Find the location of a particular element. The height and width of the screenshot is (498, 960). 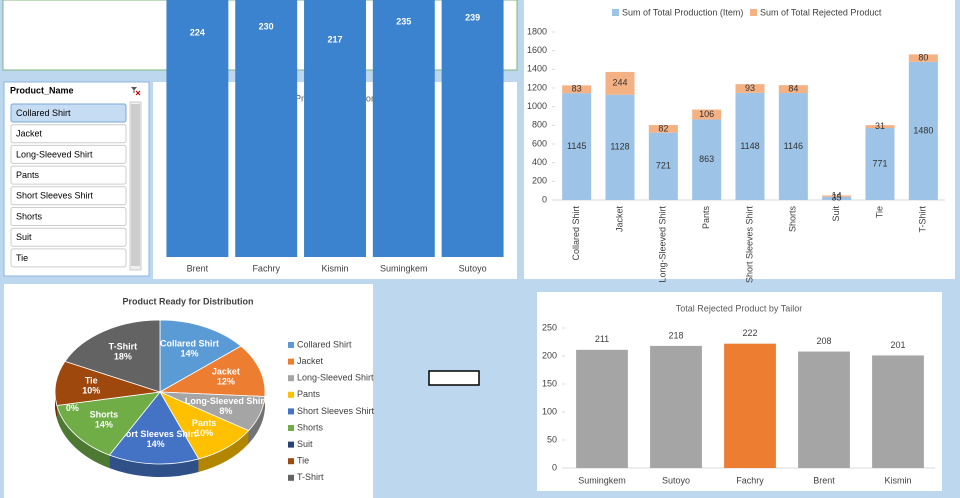

legend-label: T-Shirt is located at coordinates (310, 477).